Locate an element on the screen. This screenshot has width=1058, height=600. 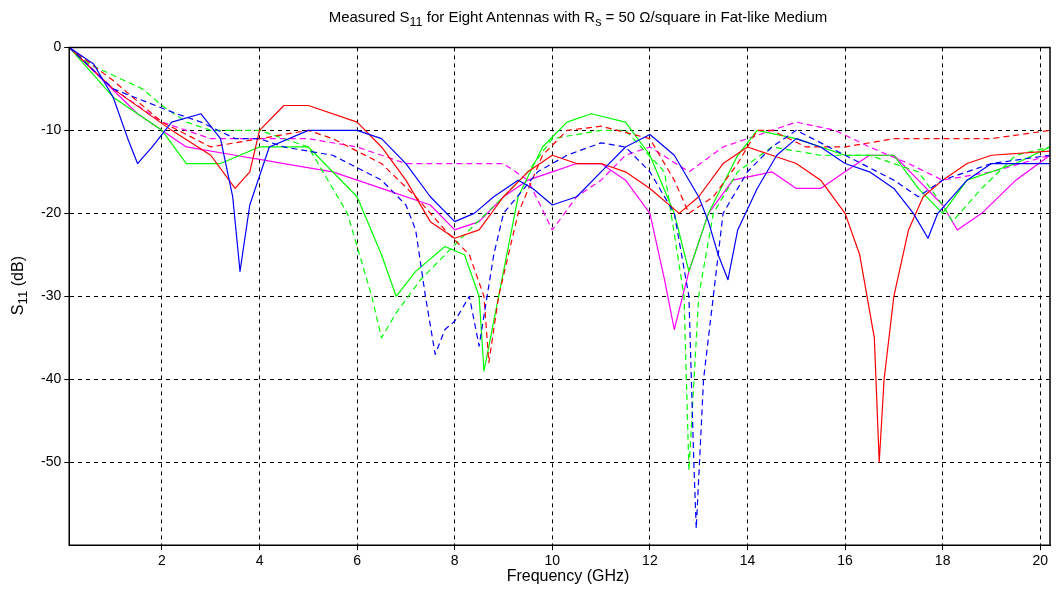
y-tick-label: -50 is located at coordinates (51, 461).